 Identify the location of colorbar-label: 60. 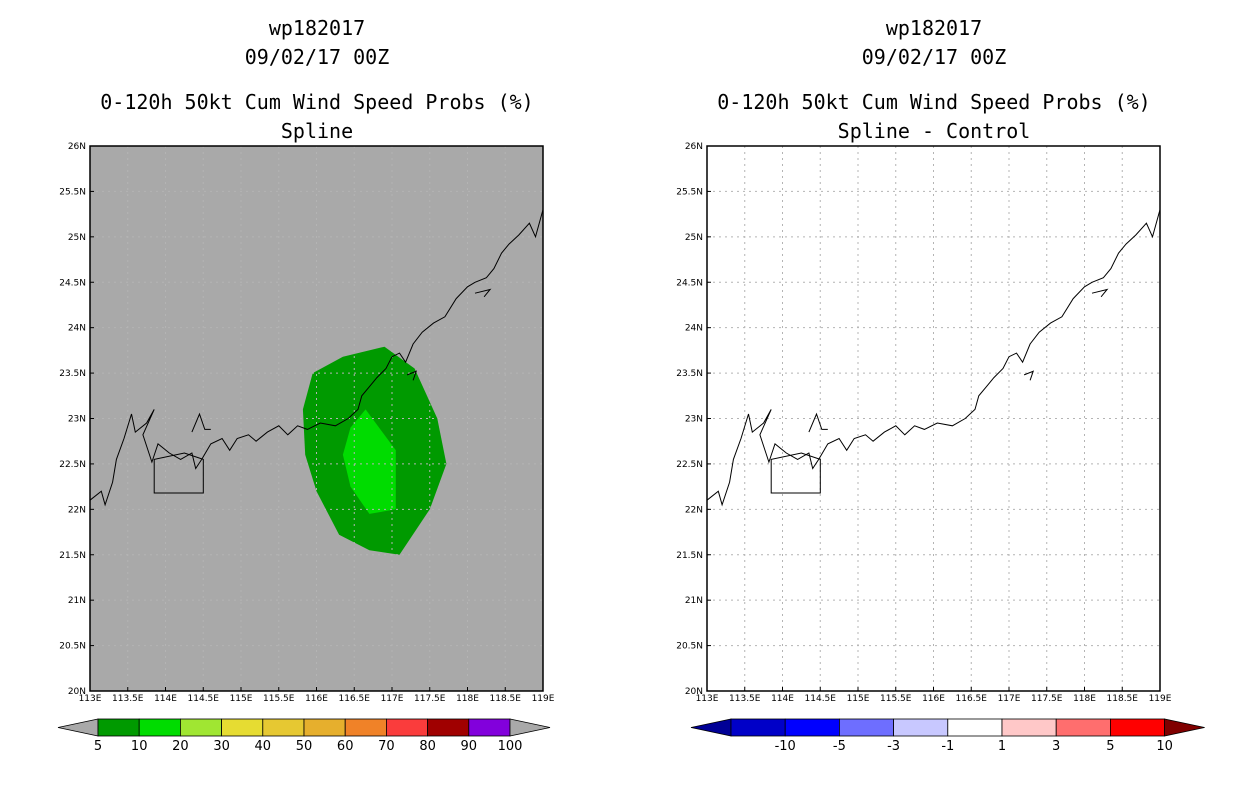
(345, 746).